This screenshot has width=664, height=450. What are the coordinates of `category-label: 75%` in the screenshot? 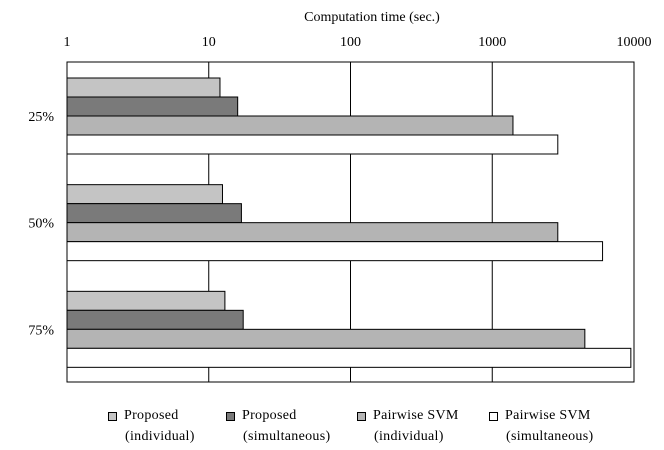 It's located at (41, 330).